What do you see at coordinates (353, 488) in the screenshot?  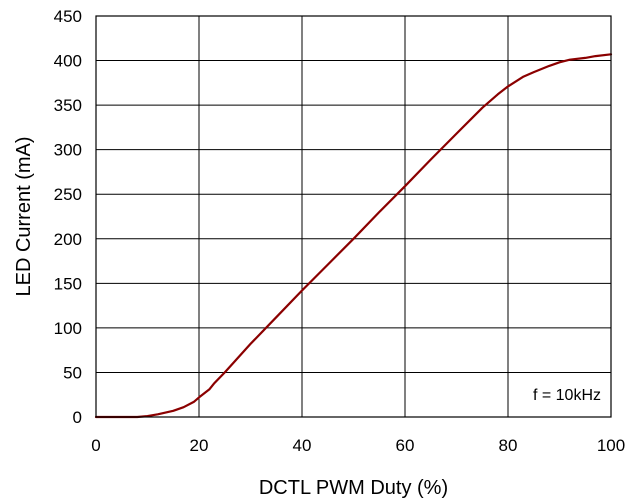 I see `x-axis-title: DCTL PWM Duty (%)` at bounding box center [353, 488].